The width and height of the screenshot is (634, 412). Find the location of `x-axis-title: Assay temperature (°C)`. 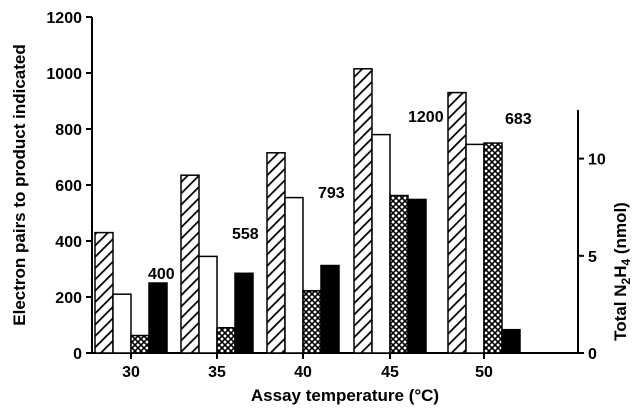

x-axis-title: Assay temperature (°C) is located at coordinates (345, 395).